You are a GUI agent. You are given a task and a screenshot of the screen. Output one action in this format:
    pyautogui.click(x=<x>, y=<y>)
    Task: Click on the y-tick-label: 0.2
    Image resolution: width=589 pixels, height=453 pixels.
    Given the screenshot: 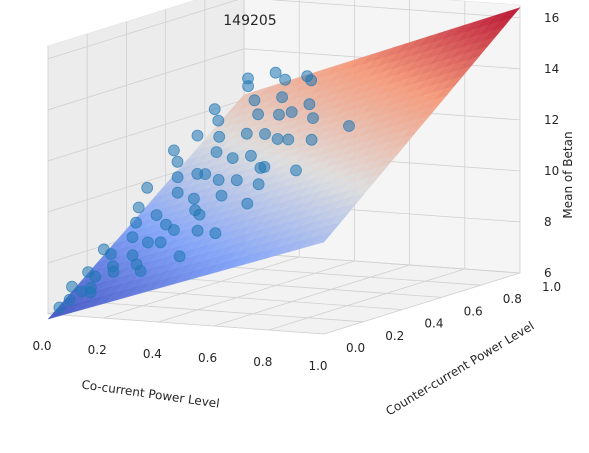 What is the action you would take?
    pyautogui.click(x=394, y=336)
    